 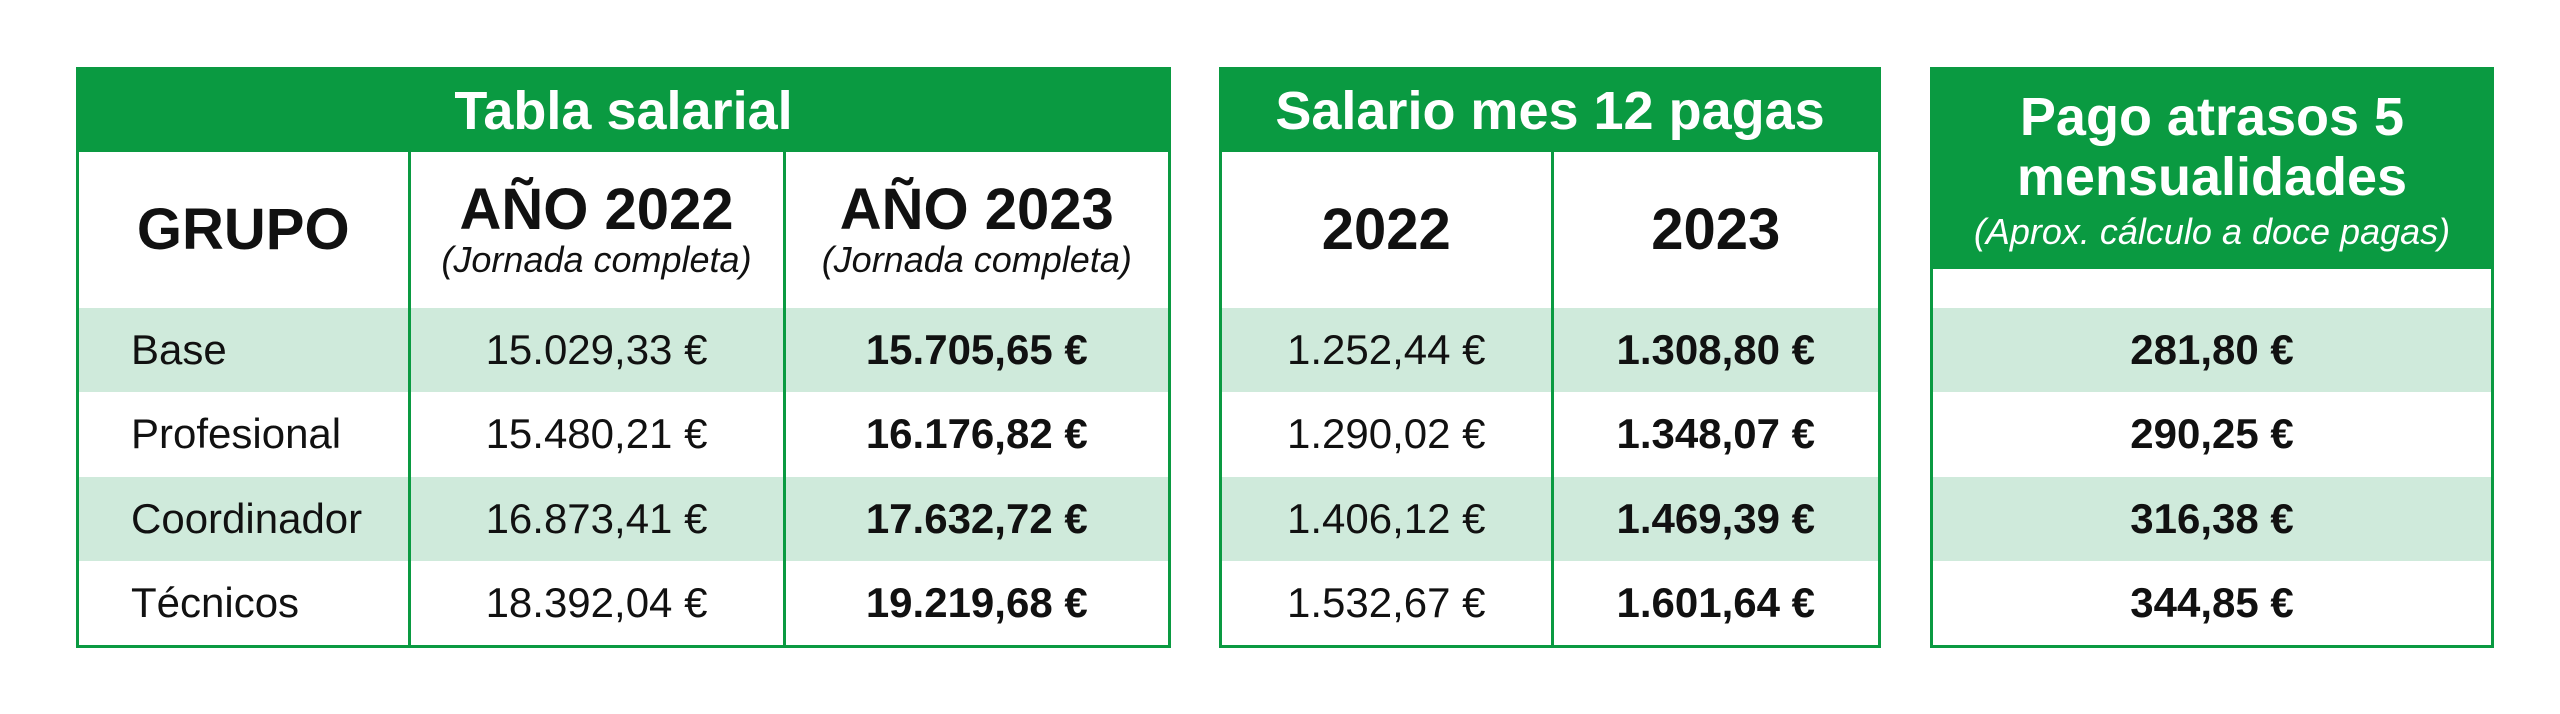 What do you see at coordinates (1714, 230) in the screenshot?
I see `mes-2023-header: 2023` at bounding box center [1714, 230].